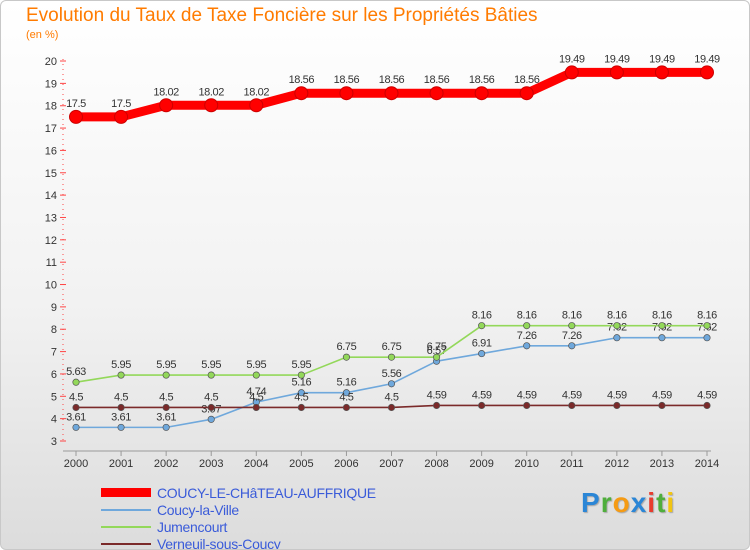 Image resolution: width=750 pixels, height=550 pixels. Describe the element at coordinates (51, 196) in the screenshot. I see `y-tick-label: 14` at that location.